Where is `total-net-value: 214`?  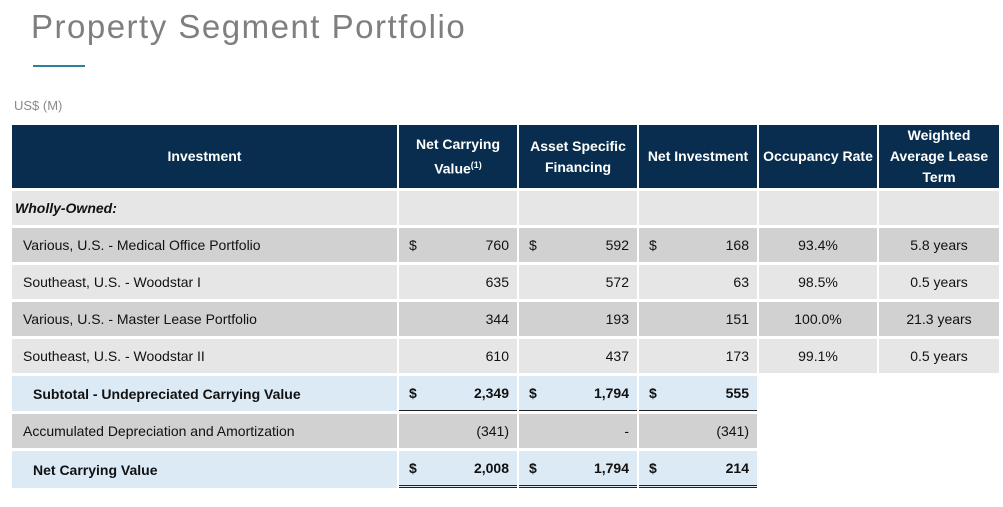 total-net-value: 214 is located at coordinates (737, 468).